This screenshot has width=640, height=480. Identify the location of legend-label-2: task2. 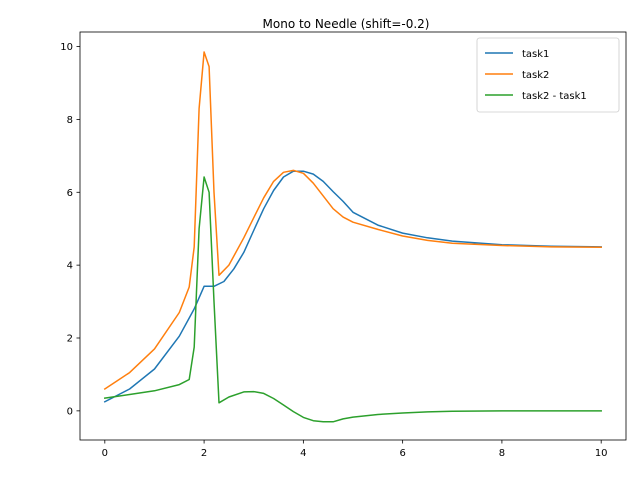
(535, 75).